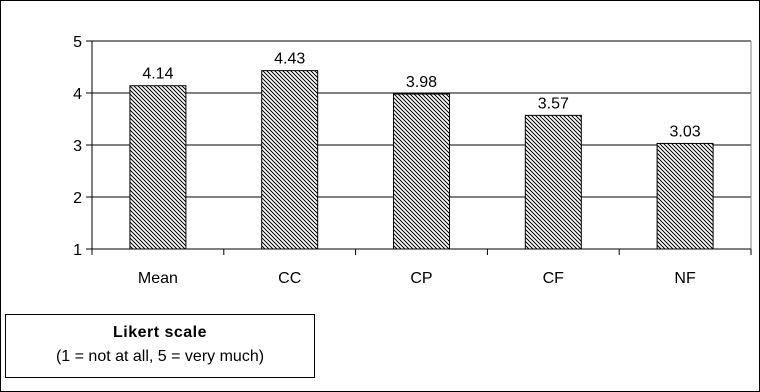  Describe the element at coordinates (685, 278) in the screenshot. I see `x-category-label: NF` at that location.